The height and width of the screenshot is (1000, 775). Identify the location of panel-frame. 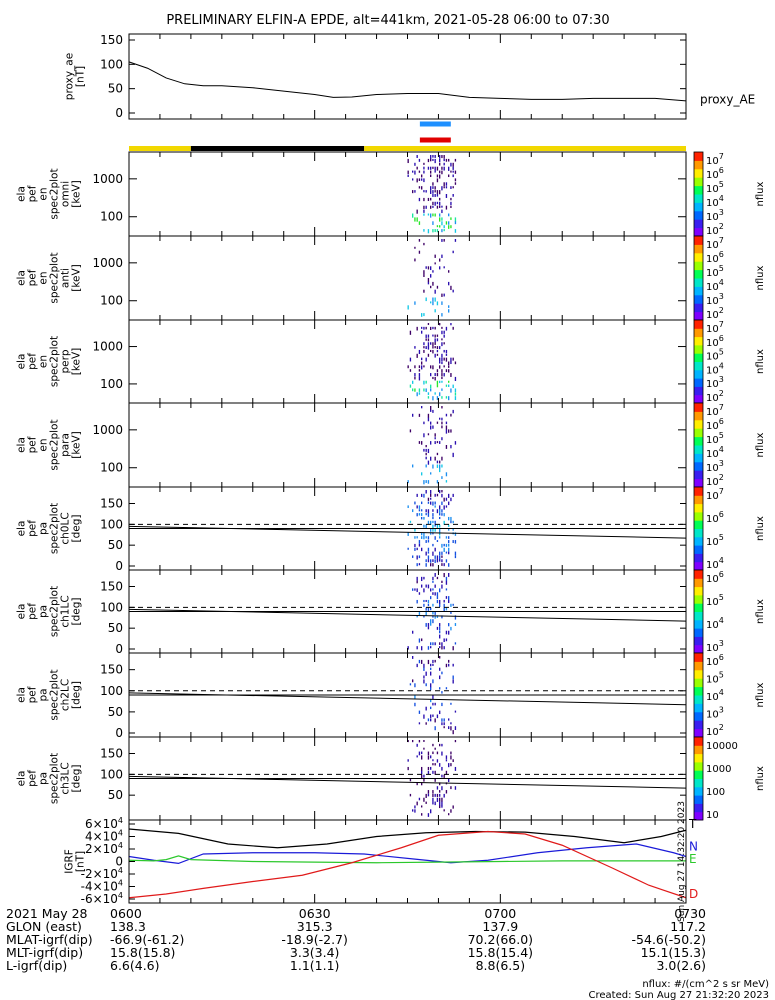
(407, 76).